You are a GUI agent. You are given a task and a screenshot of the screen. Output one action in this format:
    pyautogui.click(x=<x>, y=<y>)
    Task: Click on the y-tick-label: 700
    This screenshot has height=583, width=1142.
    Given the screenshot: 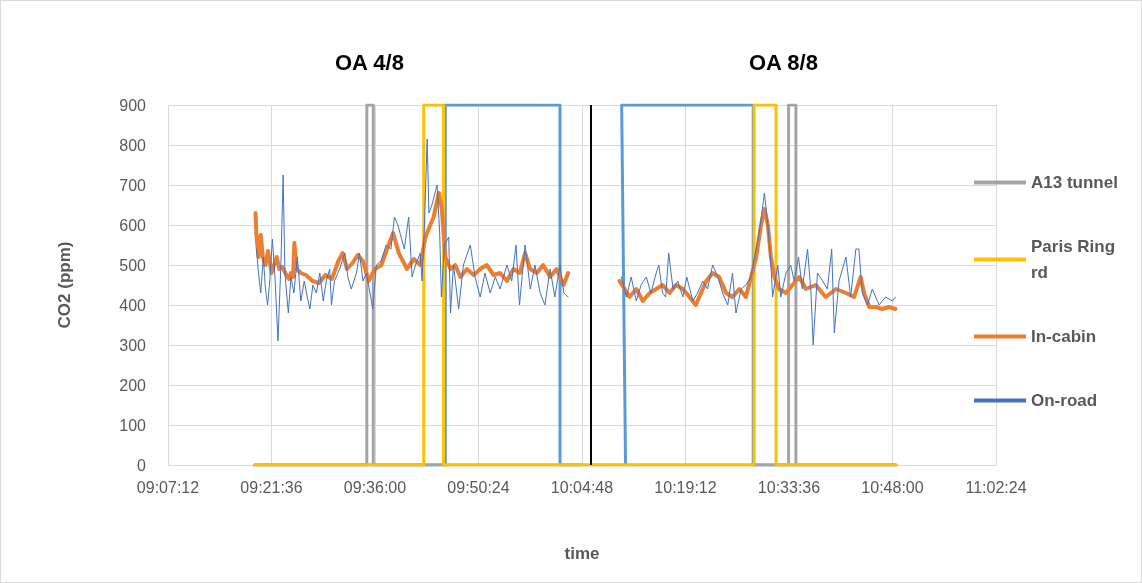 What is the action you would take?
    pyautogui.click(x=133, y=185)
    